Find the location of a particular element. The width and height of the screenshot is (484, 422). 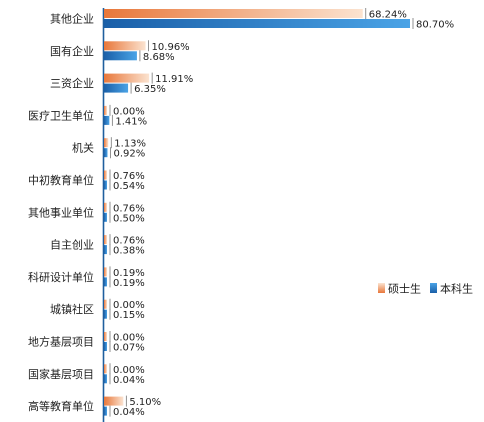

value-label-master: 11.91% is located at coordinates (174, 79).